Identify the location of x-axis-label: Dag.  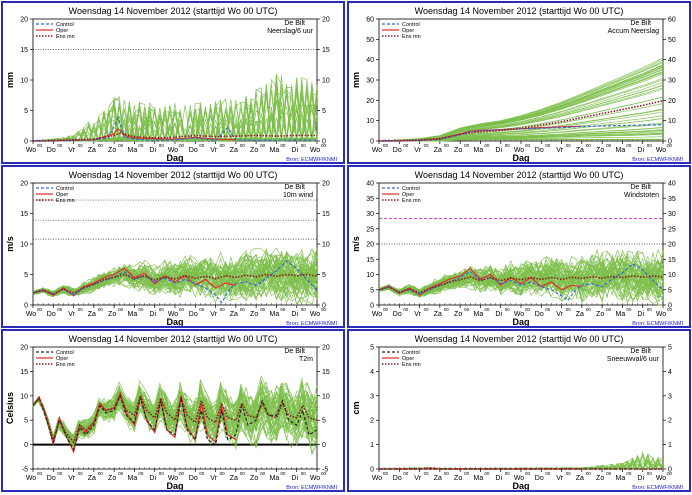
(174, 157).